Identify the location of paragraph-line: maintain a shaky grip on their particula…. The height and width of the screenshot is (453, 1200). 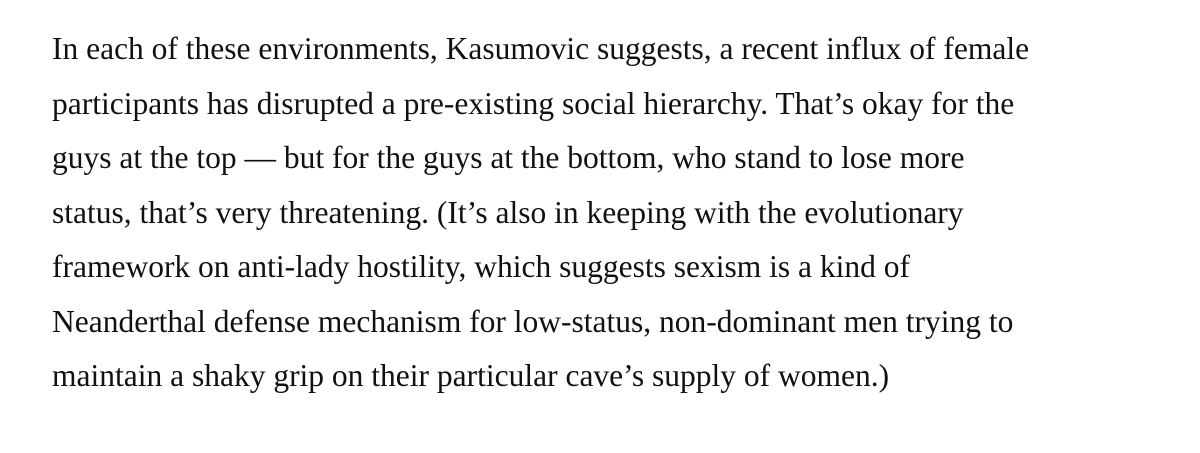
(471, 375).